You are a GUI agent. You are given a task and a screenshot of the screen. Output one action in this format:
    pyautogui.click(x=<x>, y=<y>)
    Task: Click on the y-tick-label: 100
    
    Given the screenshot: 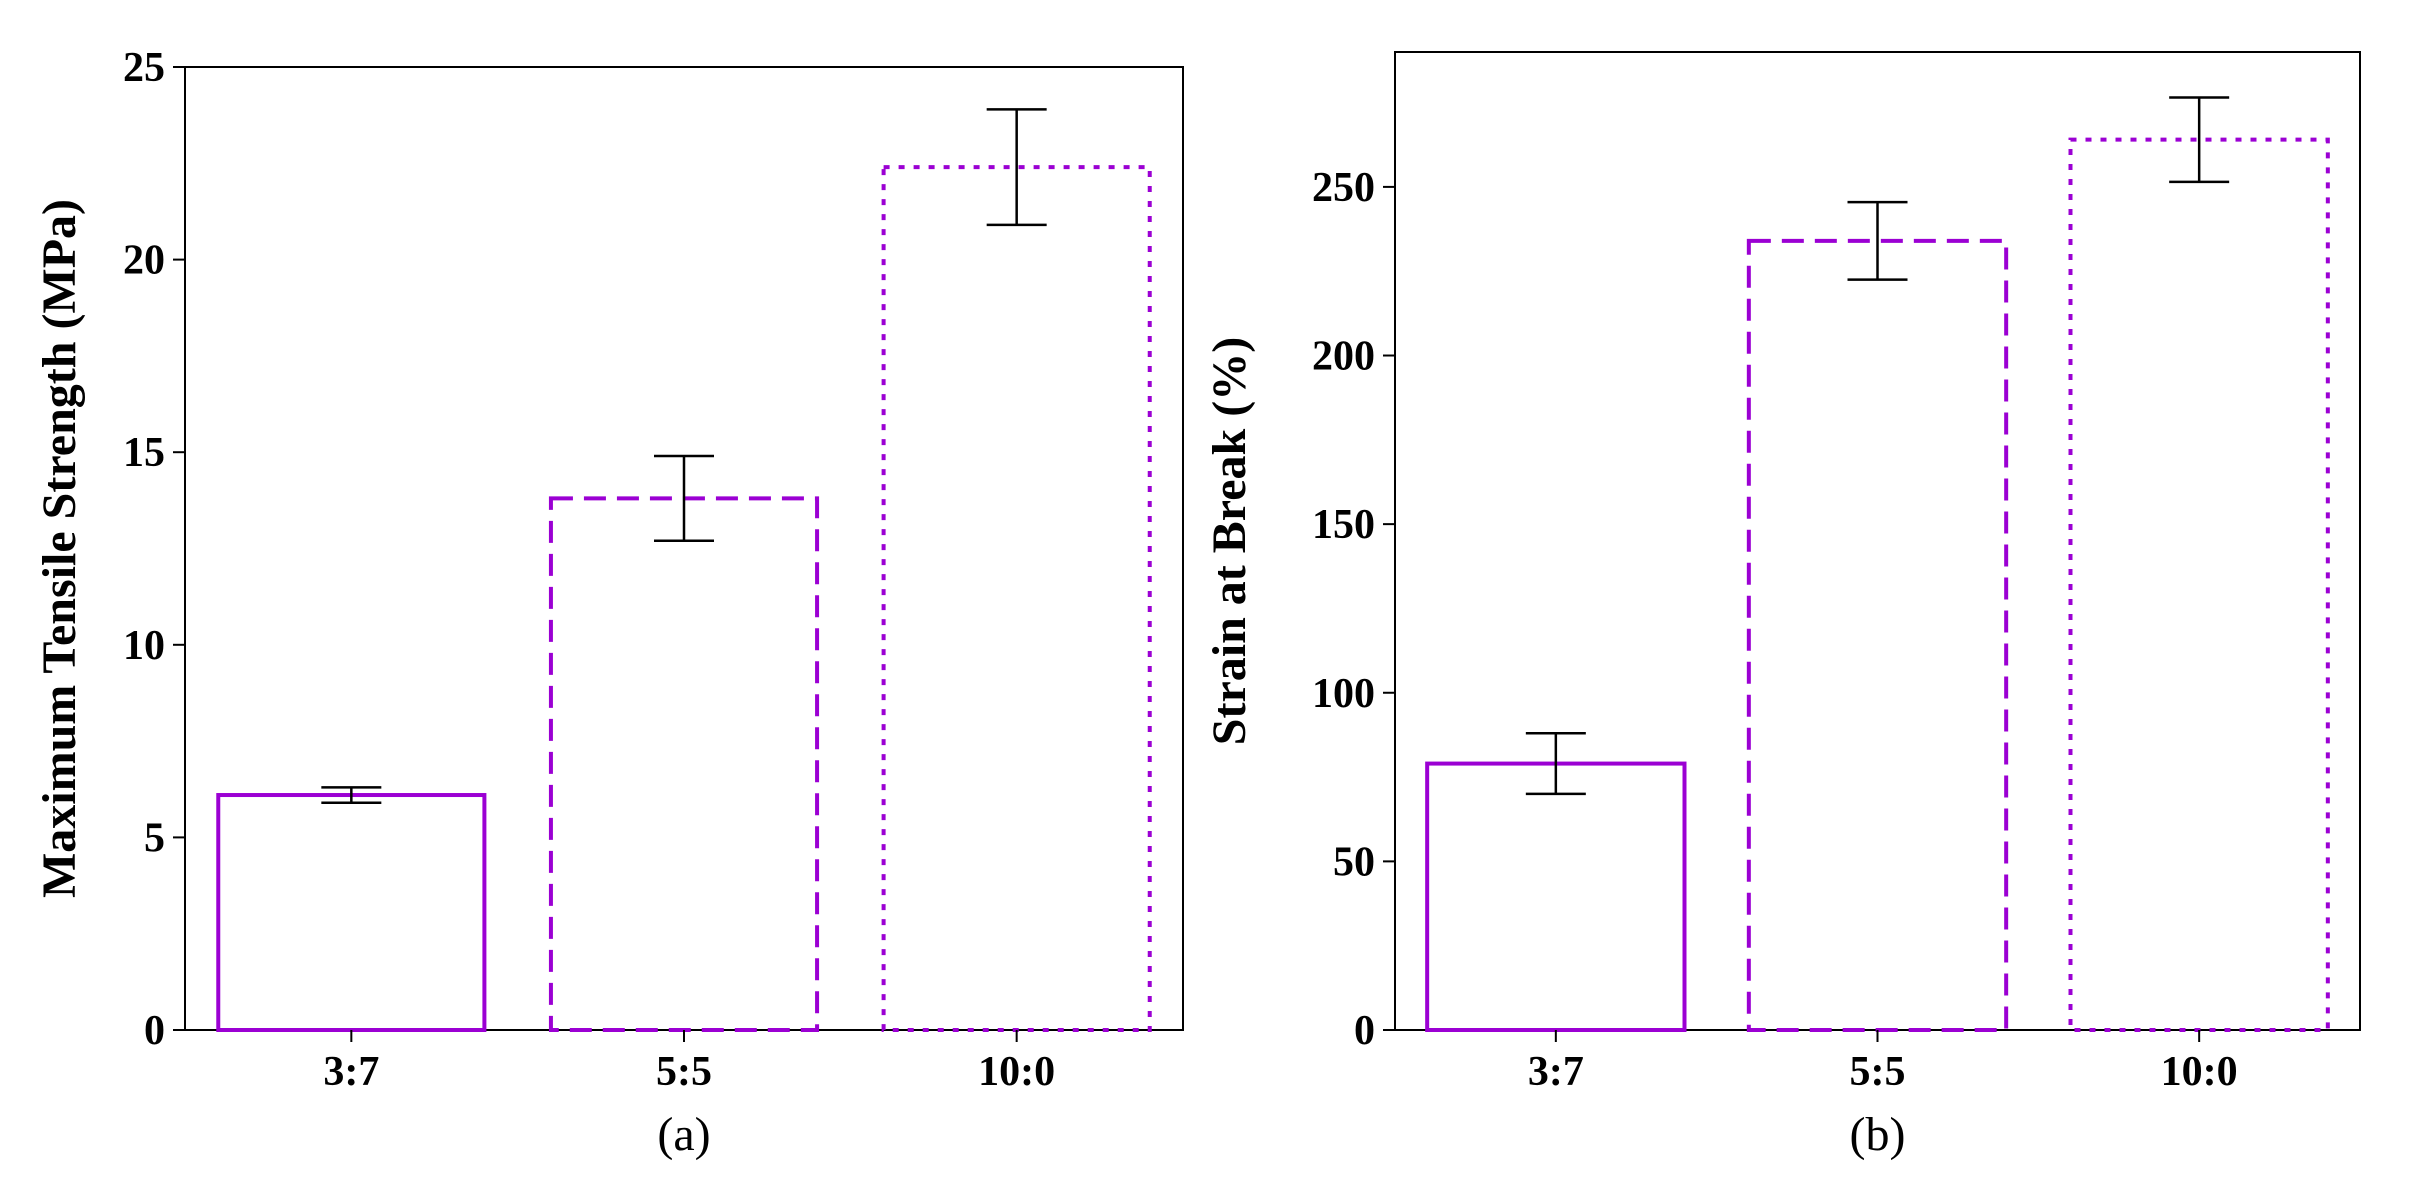 What is the action you would take?
    pyautogui.click(x=1343, y=694)
    